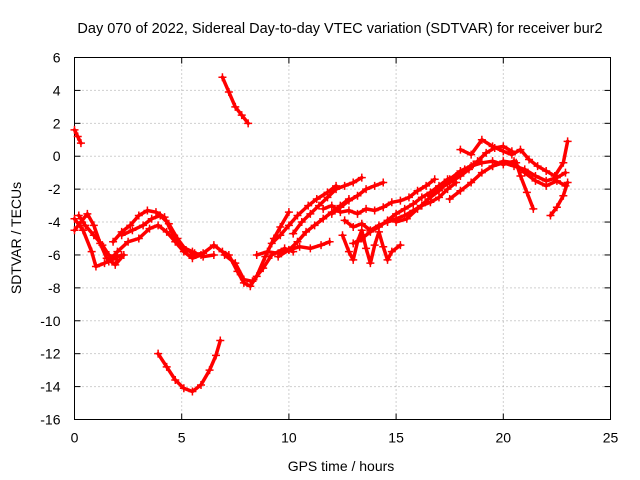 The width and height of the screenshot is (640, 480). What do you see at coordinates (54, 255) in the screenshot?
I see `y-tick-label: -6` at bounding box center [54, 255].